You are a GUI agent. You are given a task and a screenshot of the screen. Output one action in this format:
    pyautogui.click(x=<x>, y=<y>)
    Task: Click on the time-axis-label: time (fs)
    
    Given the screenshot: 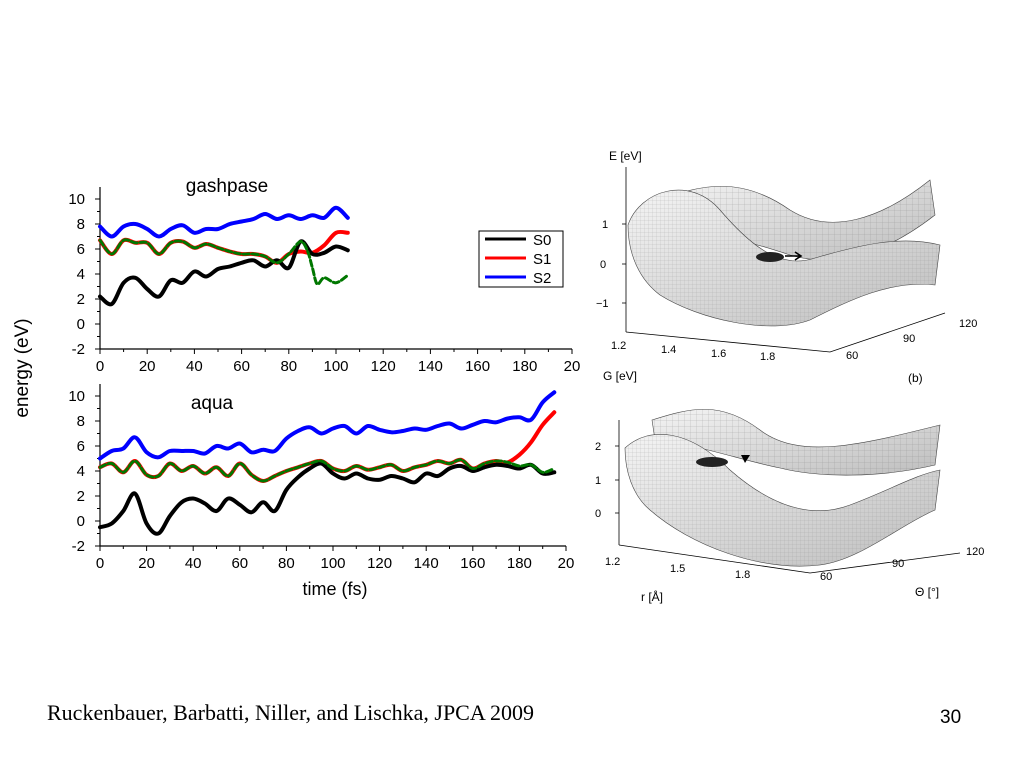 What is the action you would take?
    pyautogui.click(x=335, y=589)
    